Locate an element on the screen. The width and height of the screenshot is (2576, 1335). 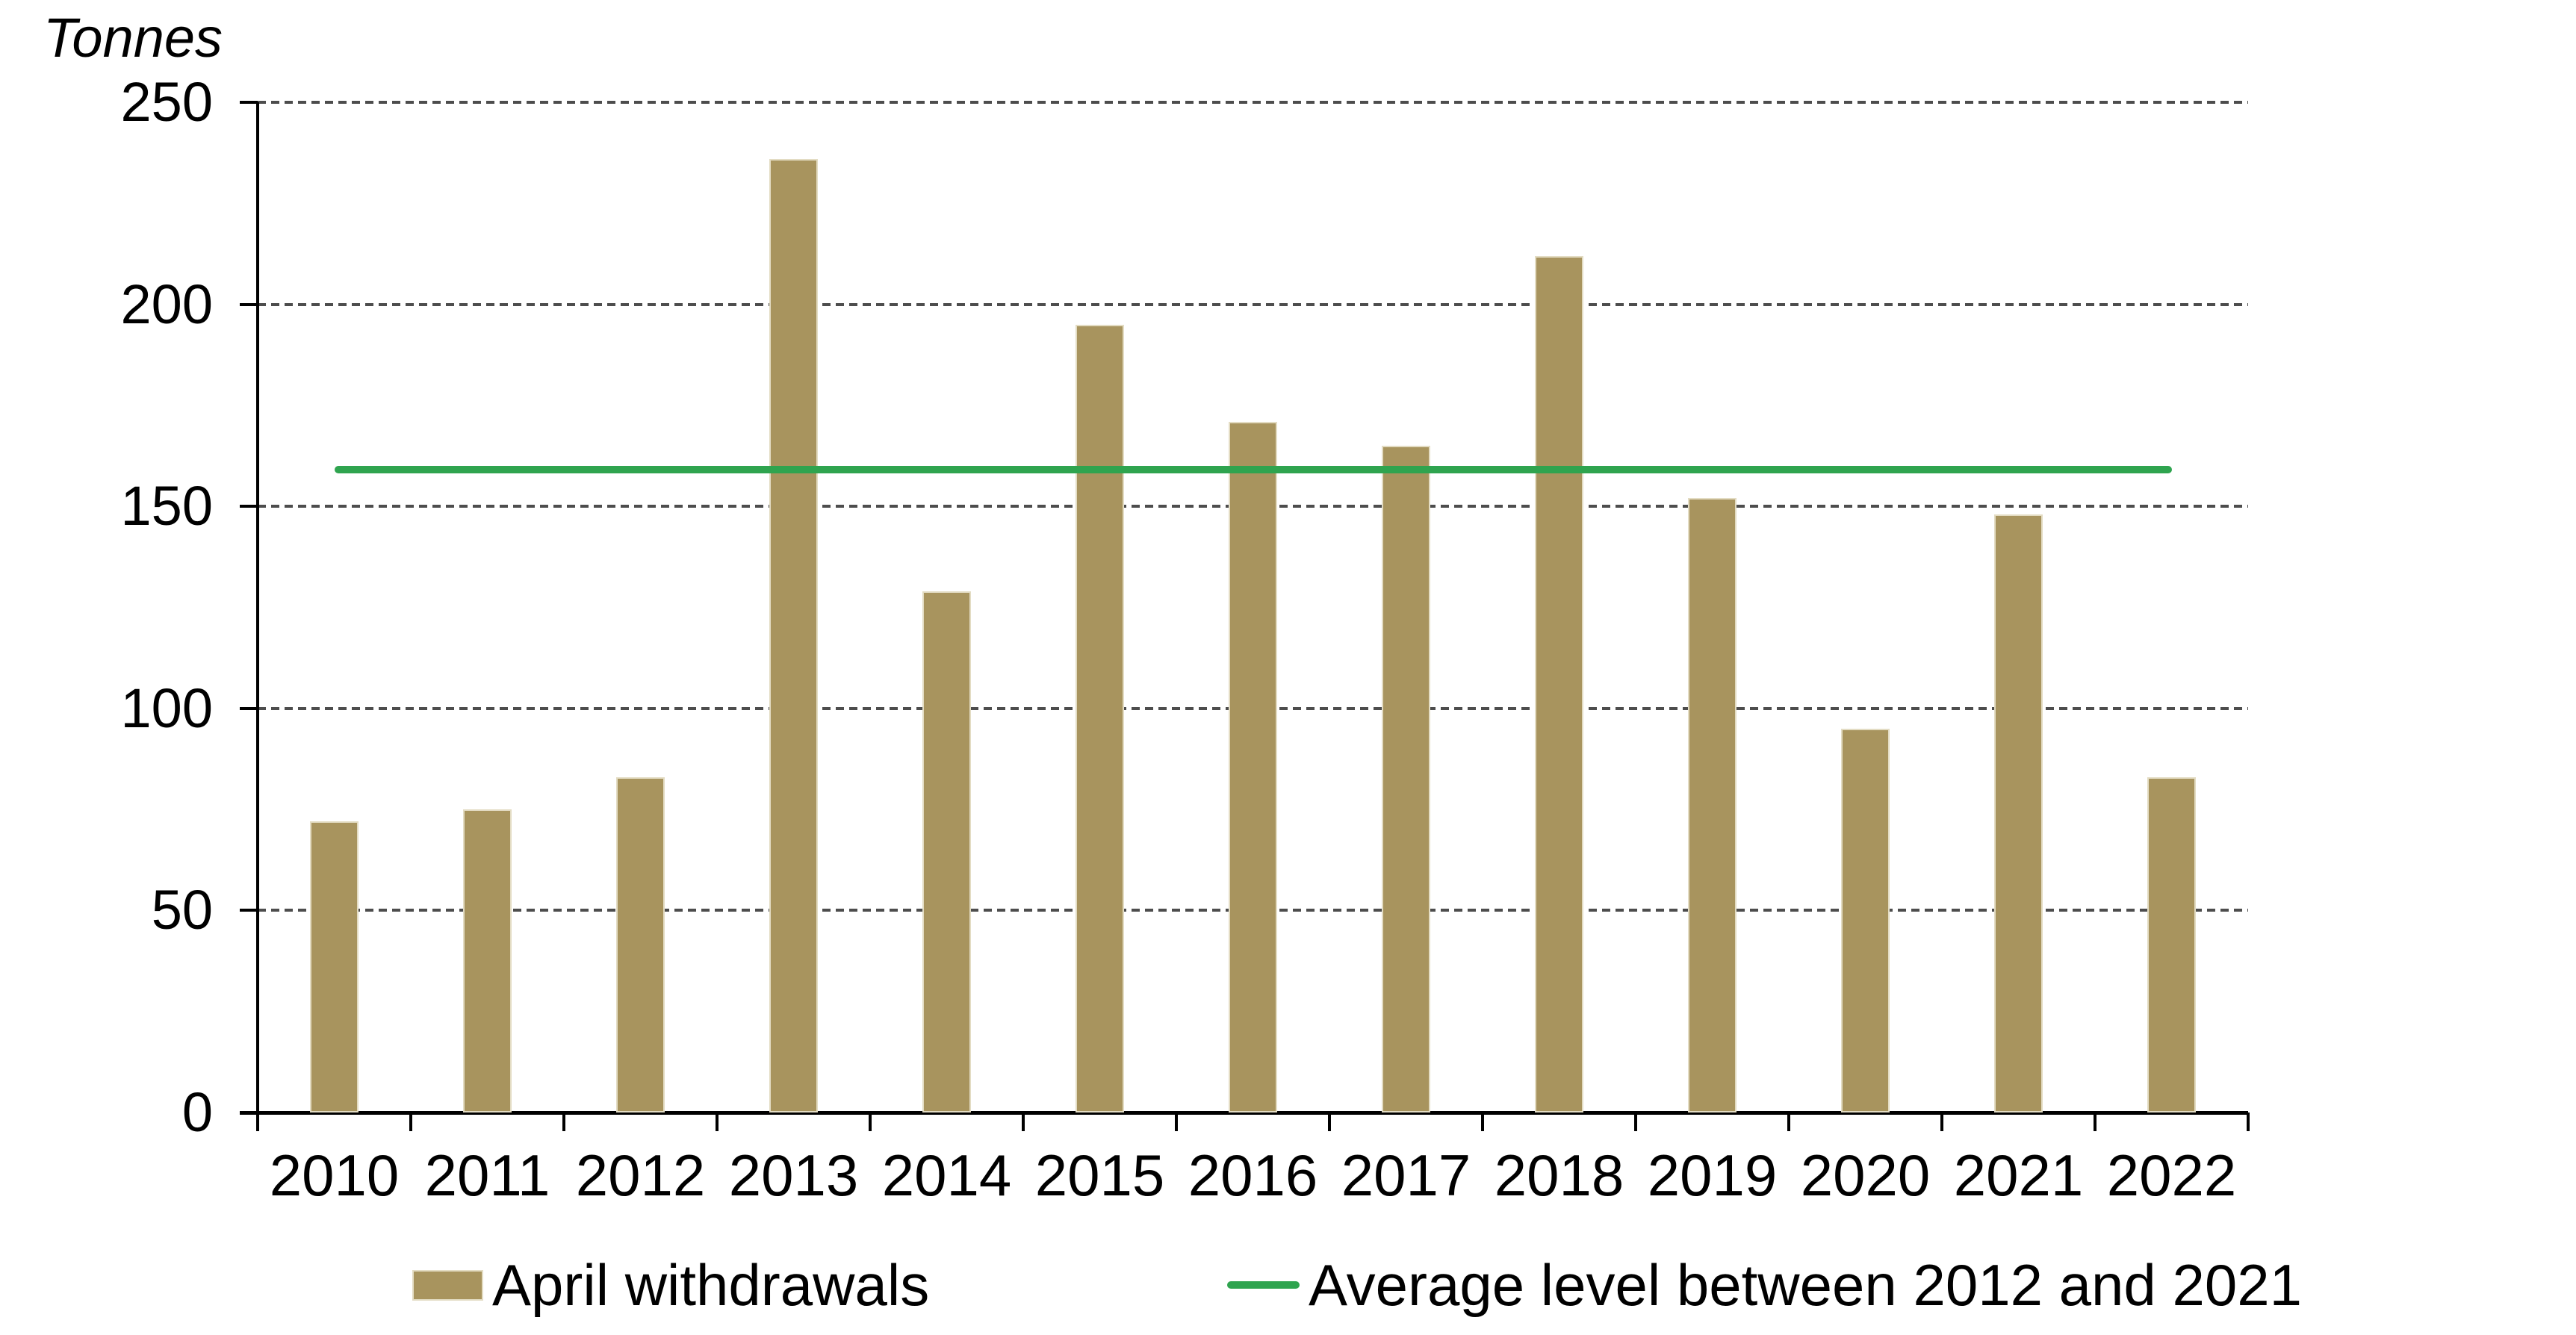
y-tick-label-100: 100 is located at coordinates (167, 707).